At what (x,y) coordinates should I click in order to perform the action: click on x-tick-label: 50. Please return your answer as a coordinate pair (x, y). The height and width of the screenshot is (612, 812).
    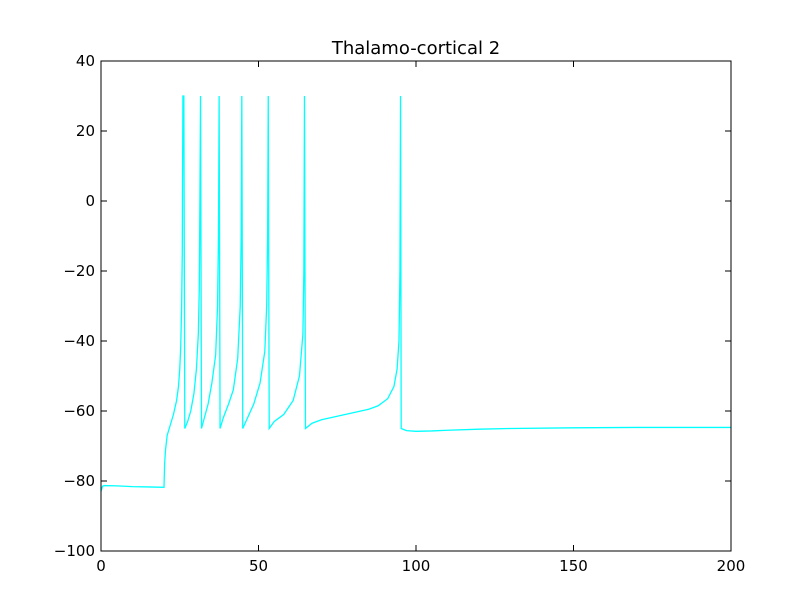
    Looking at the image, I should click on (258, 566).